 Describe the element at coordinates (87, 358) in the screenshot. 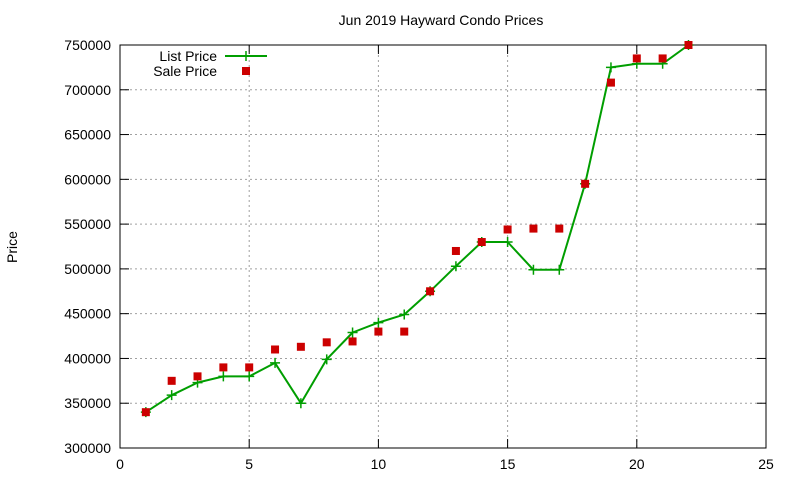

I see `y-tick-label: 400000` at that location.